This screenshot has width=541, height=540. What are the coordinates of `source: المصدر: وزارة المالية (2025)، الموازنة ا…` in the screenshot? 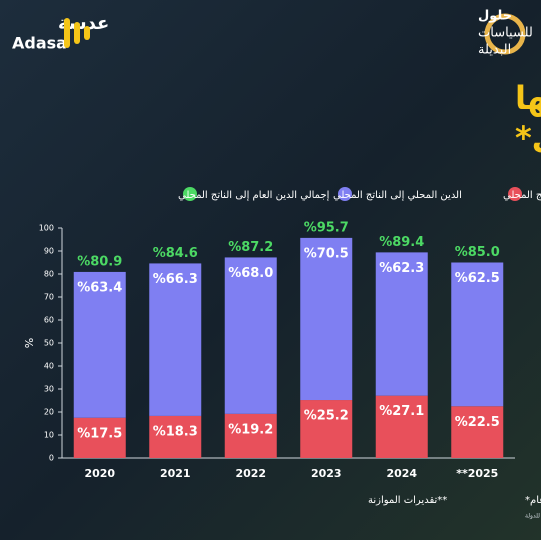 It's located at (533, 516).